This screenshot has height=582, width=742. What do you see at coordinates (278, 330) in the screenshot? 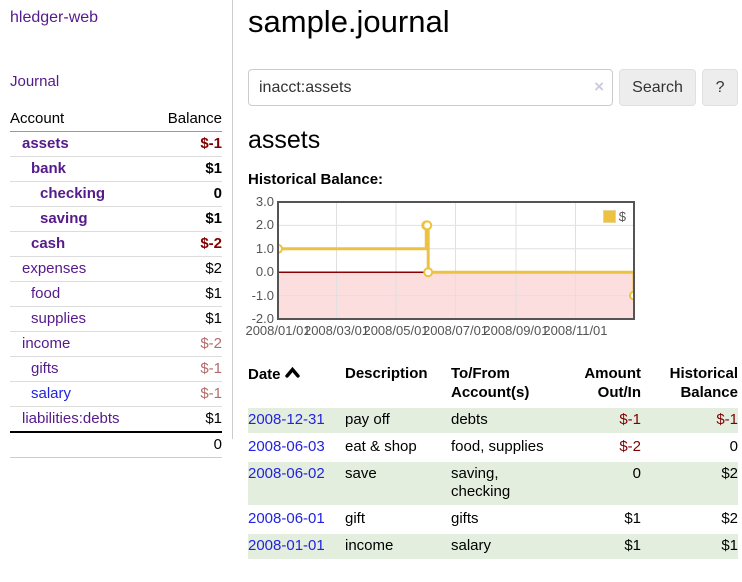
I see `x-tick-label: 2008/01/01` at bounding box center [278, 330].